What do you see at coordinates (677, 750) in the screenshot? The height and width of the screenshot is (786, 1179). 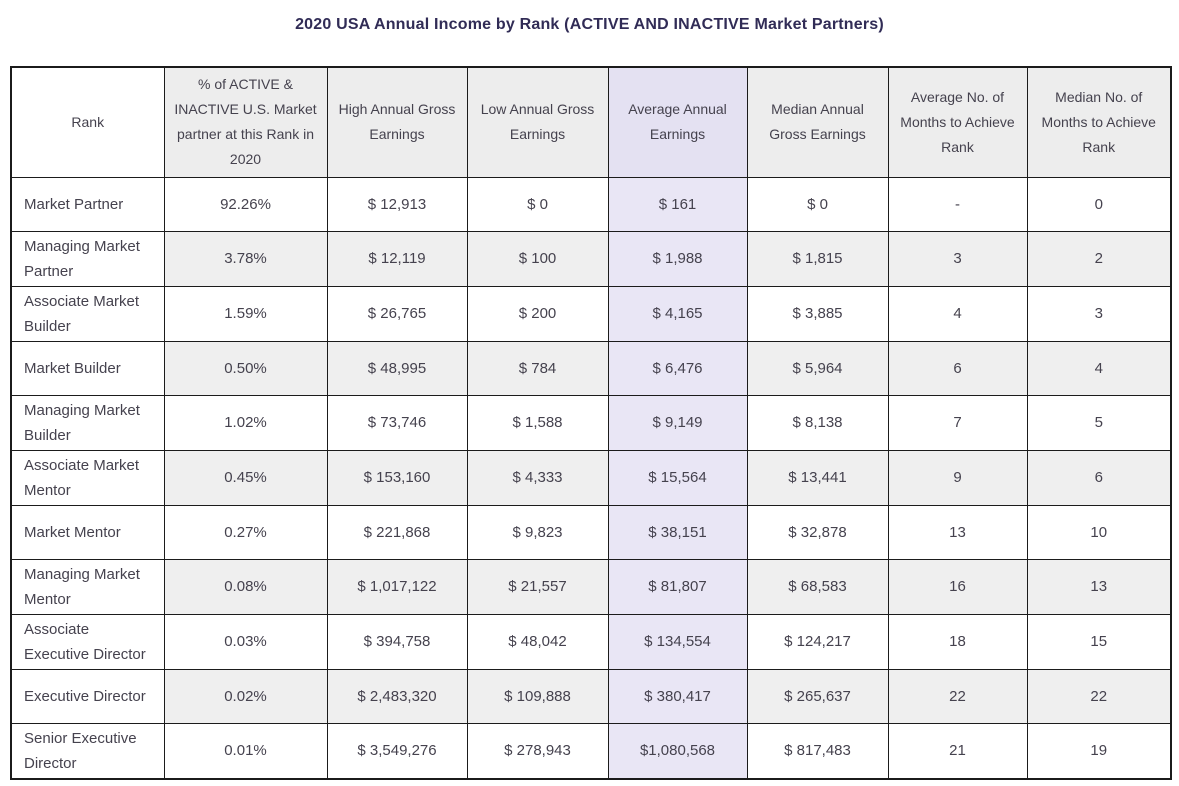 I see `avg-earnings-cell: $1,080,568` at bounding box center [677, 750].